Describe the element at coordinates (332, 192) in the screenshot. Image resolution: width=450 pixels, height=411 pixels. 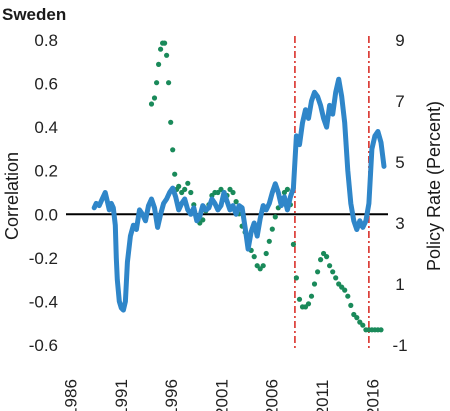
I see `vertical-markers` at that location.